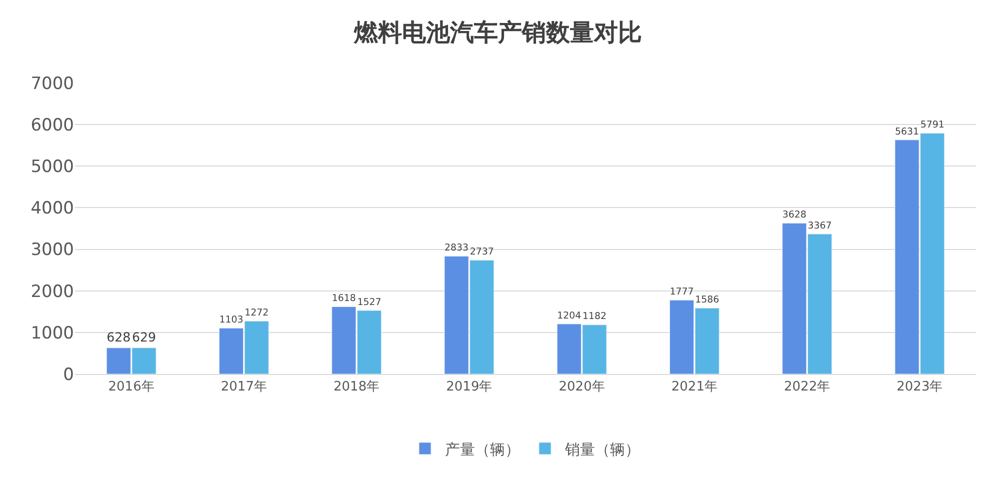 The height and width of the screenshot is (477, 996). I want to click on y-tick-label: 2000, so click(52, 292).